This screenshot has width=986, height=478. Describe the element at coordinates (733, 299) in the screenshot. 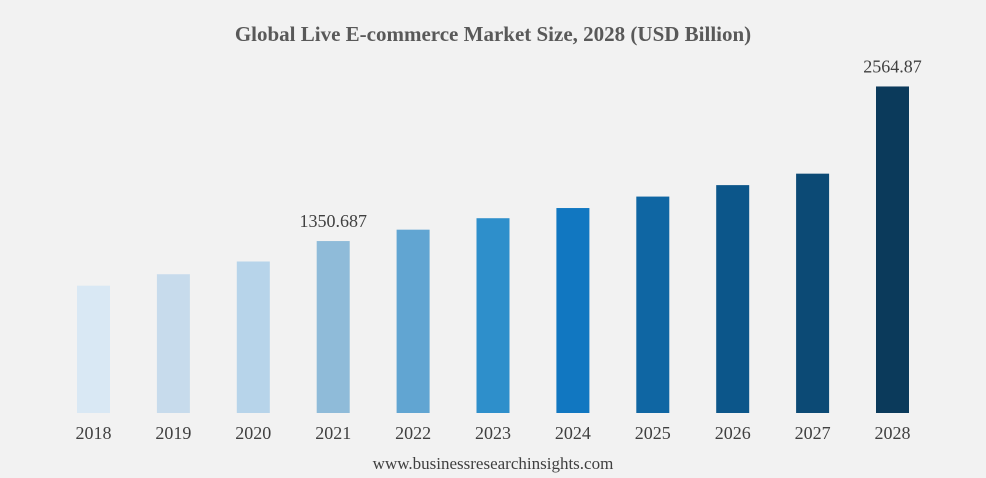

I see `bar-2026` at that location.